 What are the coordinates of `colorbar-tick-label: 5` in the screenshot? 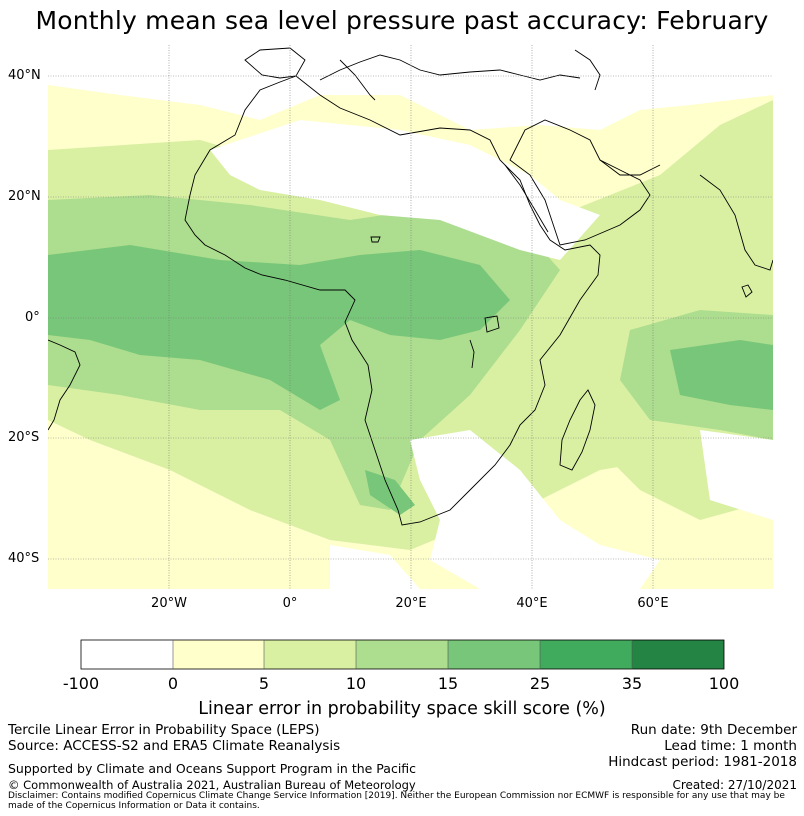 It's located at (264, 683).